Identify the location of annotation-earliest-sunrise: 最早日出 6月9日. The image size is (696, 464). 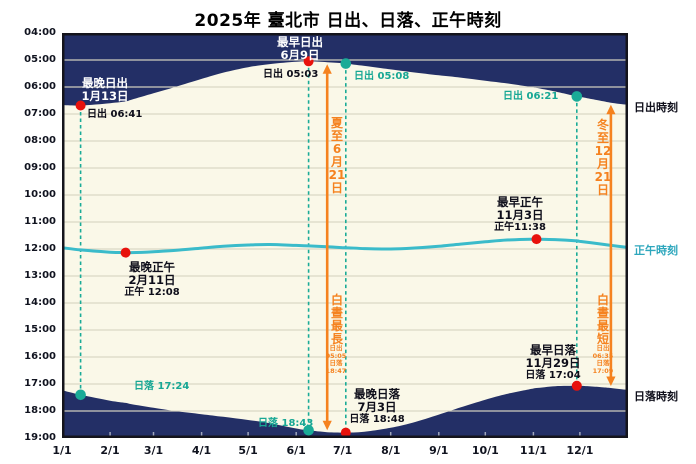
(300, 49).